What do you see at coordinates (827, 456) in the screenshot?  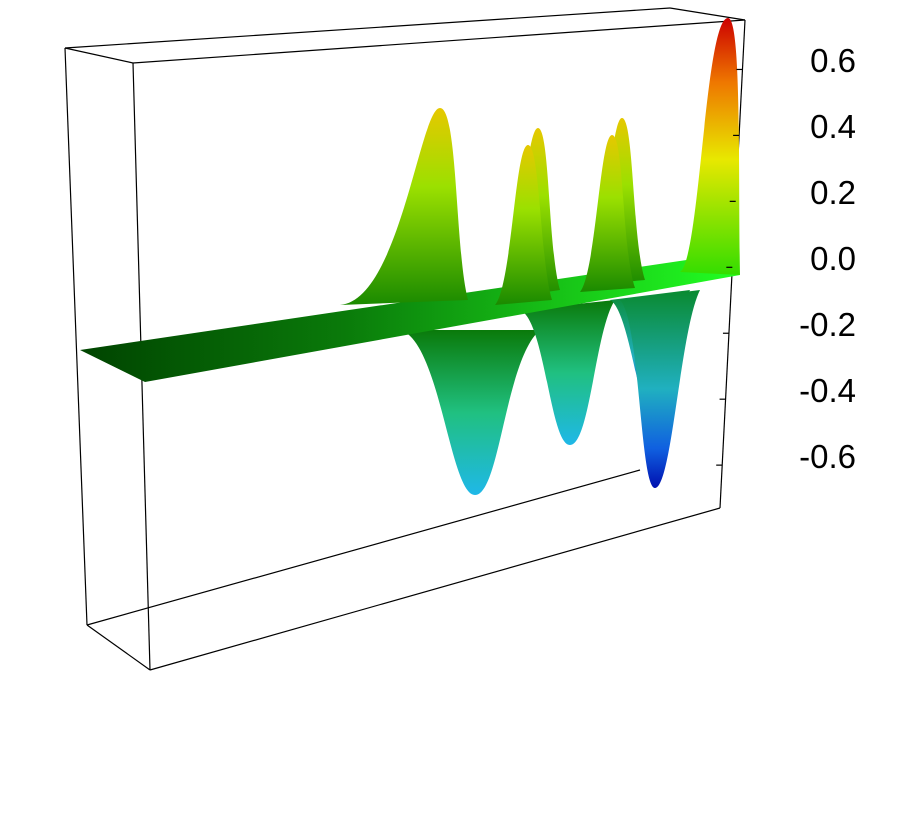 I see `z-tick-label: -0.6` at bounding box center [827, 456].